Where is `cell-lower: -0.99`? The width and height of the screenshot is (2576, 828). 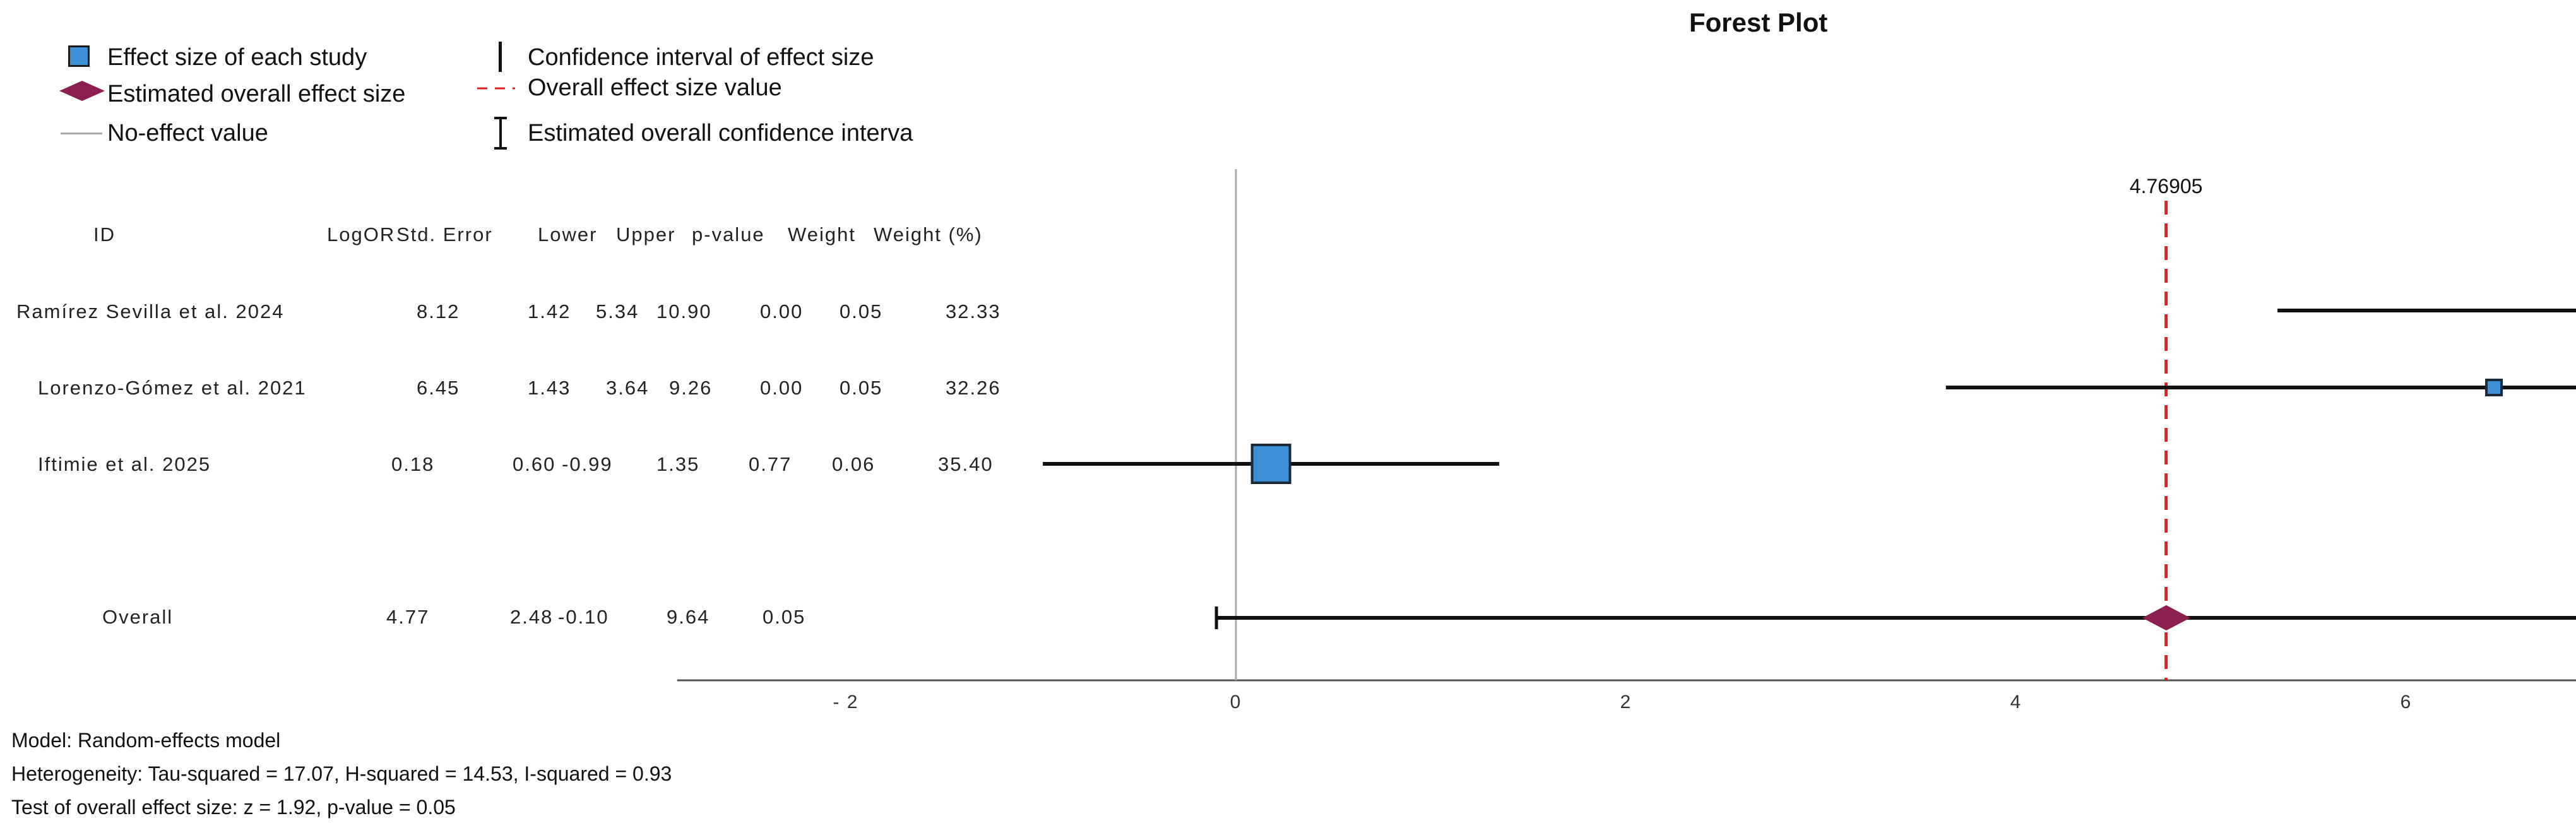
cell-lower: -0.99 is located at coordinates (588, 464).